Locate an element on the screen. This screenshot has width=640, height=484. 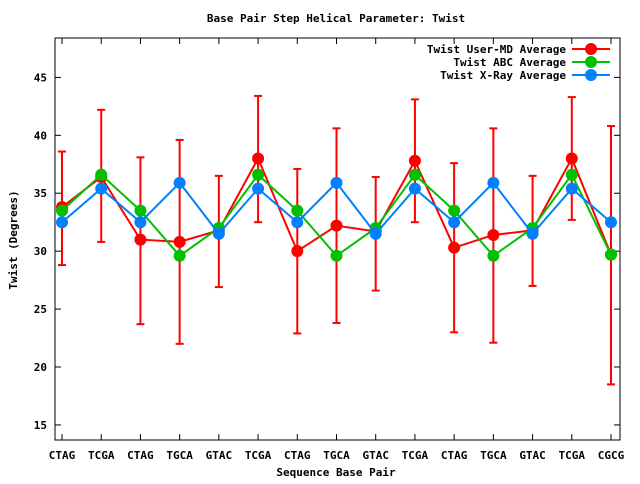
y-tick-label: 15 is located at coordinates (40, 425).